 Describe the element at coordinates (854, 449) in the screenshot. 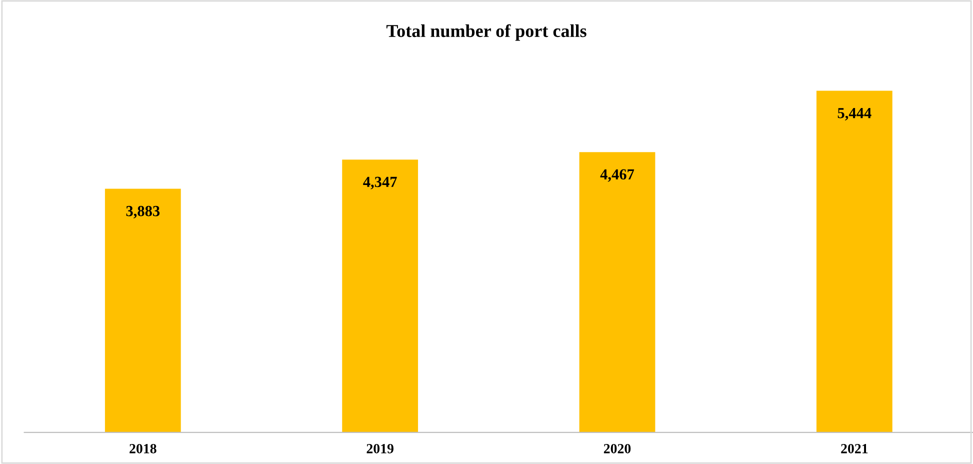

I see `x-tick-label: 2021` at that location.